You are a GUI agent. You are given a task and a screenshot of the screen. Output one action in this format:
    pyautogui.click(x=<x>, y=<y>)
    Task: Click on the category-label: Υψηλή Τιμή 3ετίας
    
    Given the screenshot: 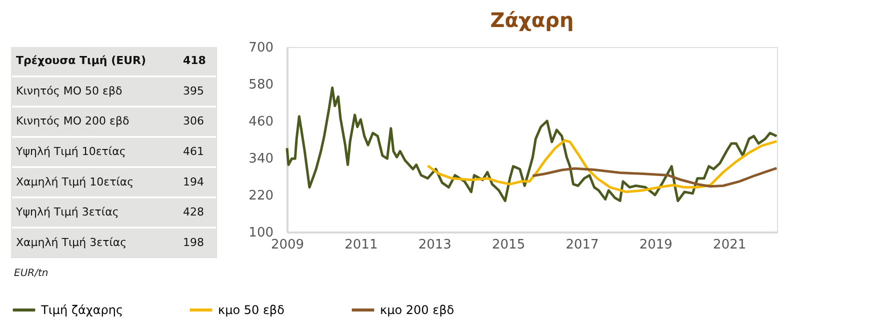 What is the action you would take?
    pyautogui.click(x=67, y=212)
    